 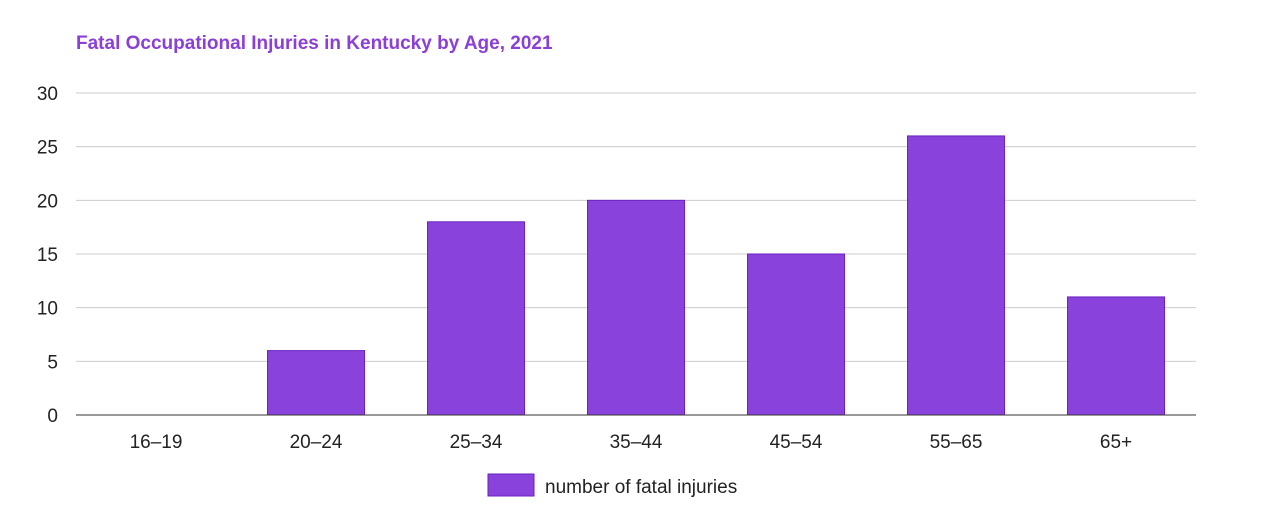 I want to click on y-tick-label: 5, so click(x=52, y=362).